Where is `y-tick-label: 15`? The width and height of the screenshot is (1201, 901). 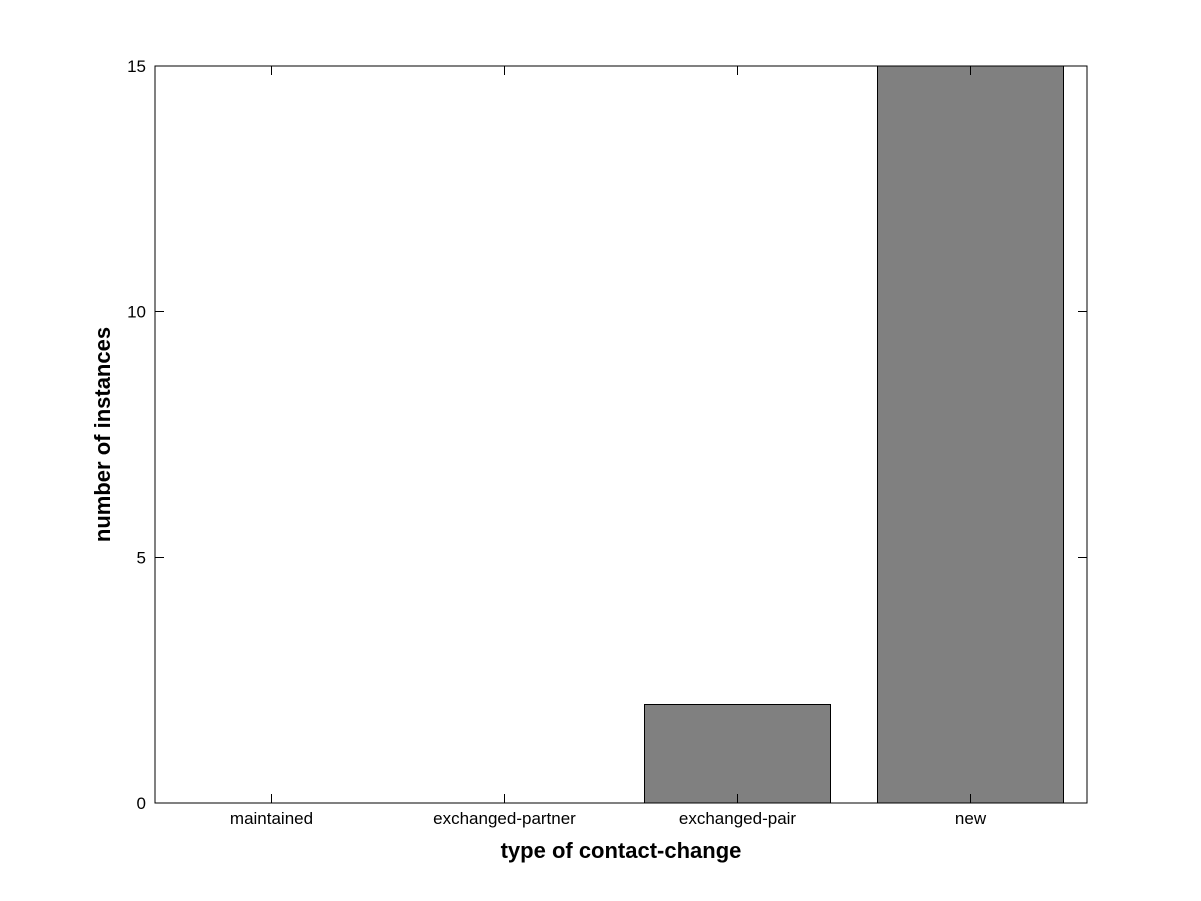
y-tick-label: 15 is located at coordinates (136, 66).